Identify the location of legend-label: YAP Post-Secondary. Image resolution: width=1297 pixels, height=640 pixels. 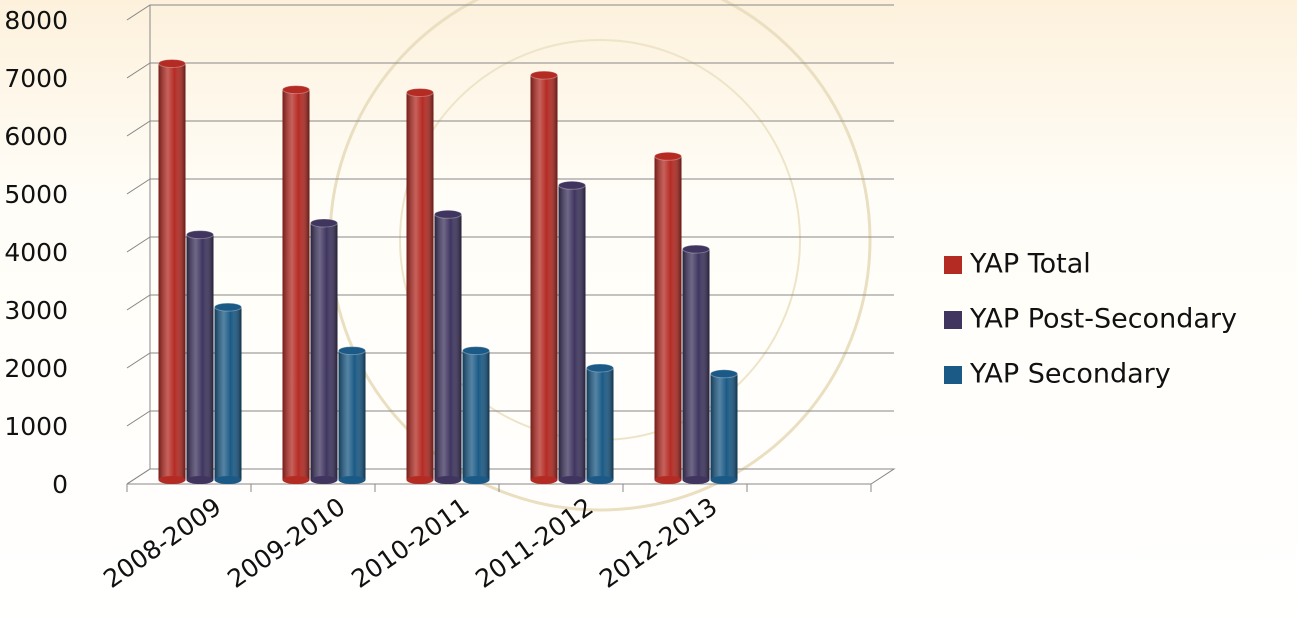
(1103, 319).